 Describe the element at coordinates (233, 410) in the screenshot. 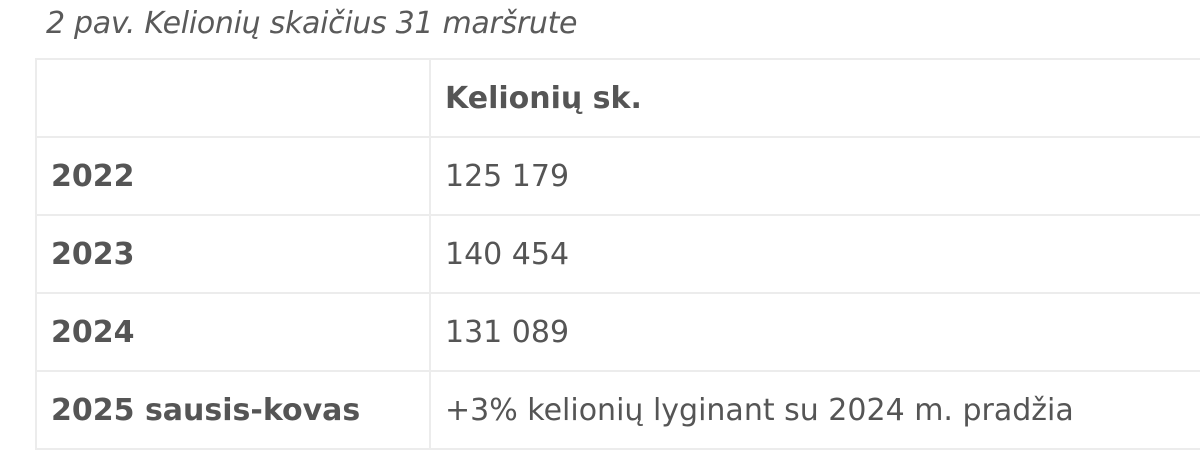

I see `row-period: 2025 sausis-kovas` at that location.